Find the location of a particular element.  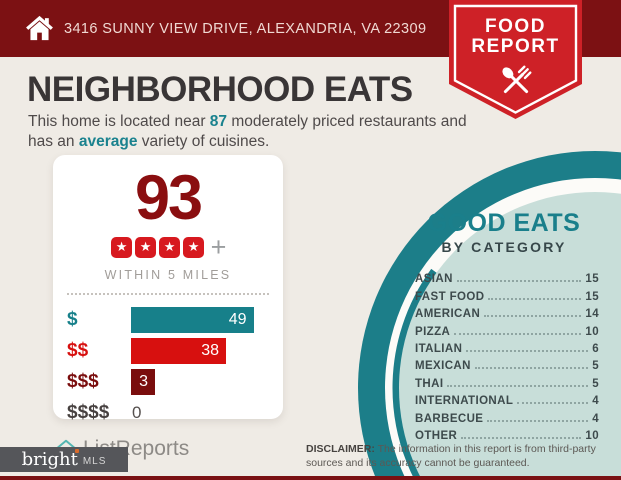

category-label: ASIAN is located at coordinates (434, 279).